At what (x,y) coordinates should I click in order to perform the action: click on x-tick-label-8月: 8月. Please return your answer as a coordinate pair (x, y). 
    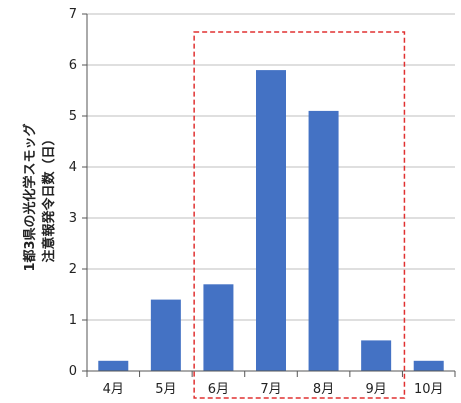
    Looking at the image, I should click on (323, 389).